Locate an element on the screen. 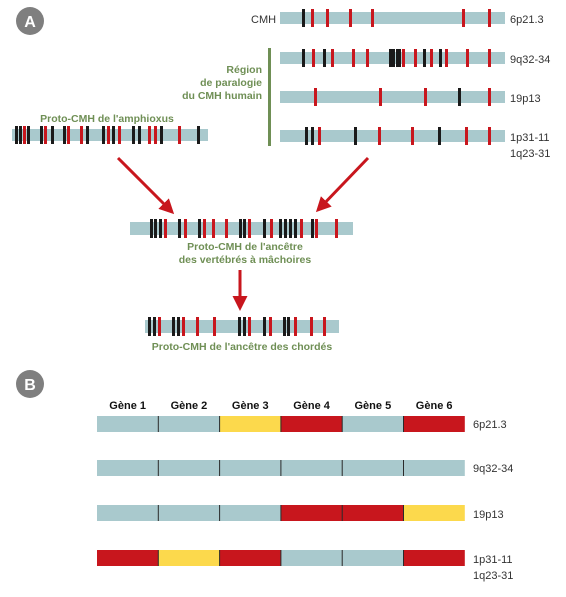 This screenshot has height=597, width=566. gene-headers: Gène 1 Gène 2 Gène 3 Gène 4 Gène 5 Gène 6 is located at coordinates (280, 406).